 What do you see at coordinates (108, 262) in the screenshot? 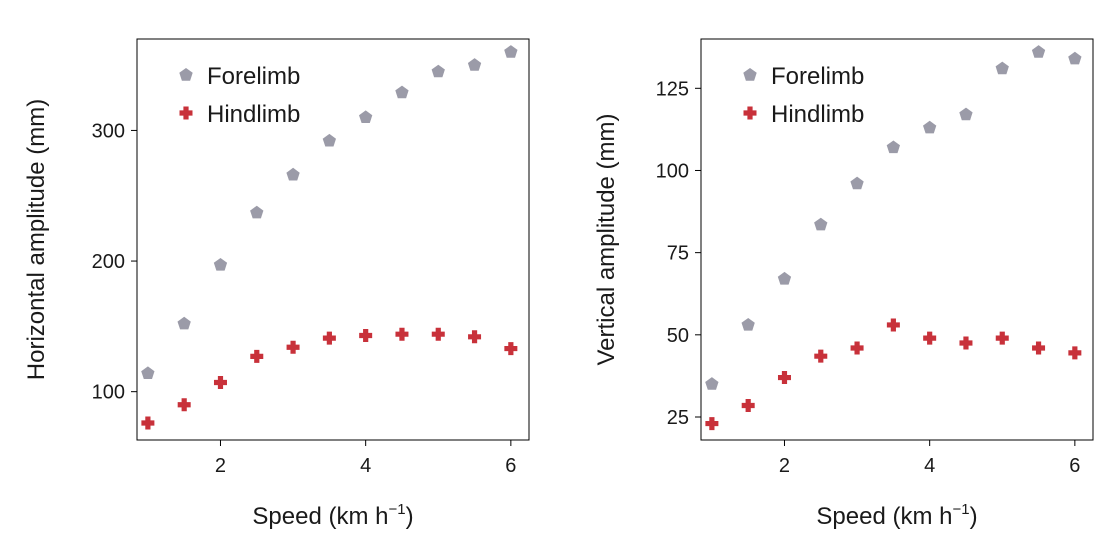
I see `y-tick-label: 200` at bounding box center [108, 262].